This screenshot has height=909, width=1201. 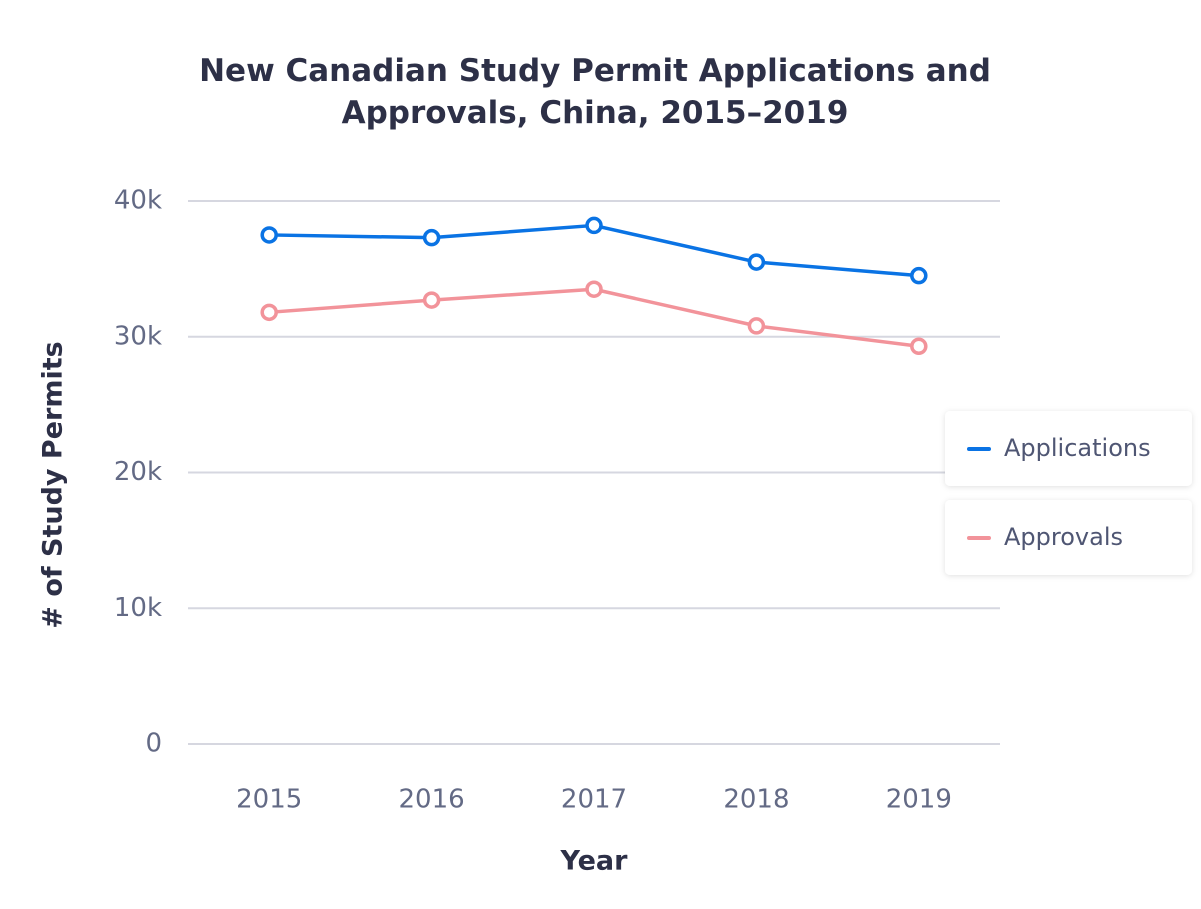 What do you see at coordinates (594, 800) in the screenshot?
I see `x-tick-label: 2017` at bounding box center [594, 800].